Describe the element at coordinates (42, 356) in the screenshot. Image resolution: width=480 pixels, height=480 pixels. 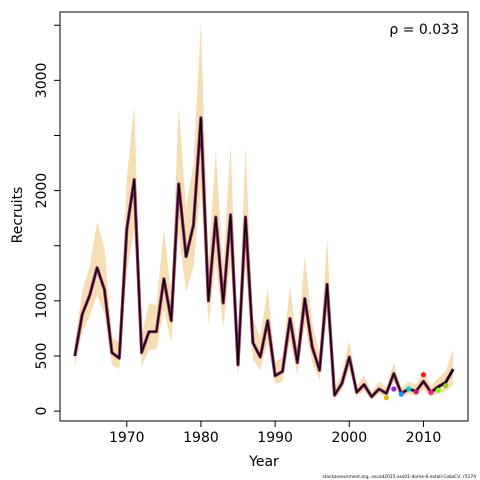
I see `y-tick-label: 500` at that location.